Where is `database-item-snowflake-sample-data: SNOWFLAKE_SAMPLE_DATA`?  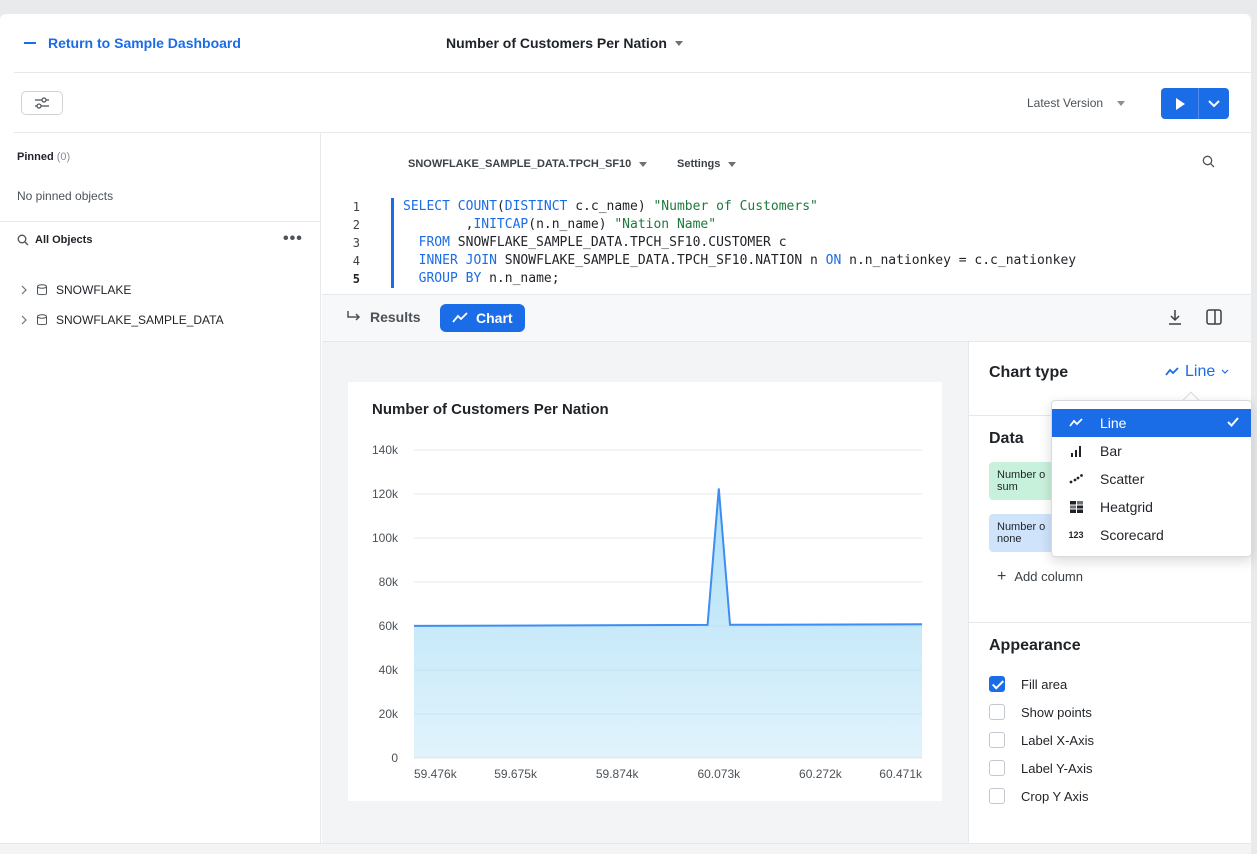 database-item-snowflake-sample-data: SNOWFLAKE_SAMPLE_DATA is located at coordinates (122, 320).